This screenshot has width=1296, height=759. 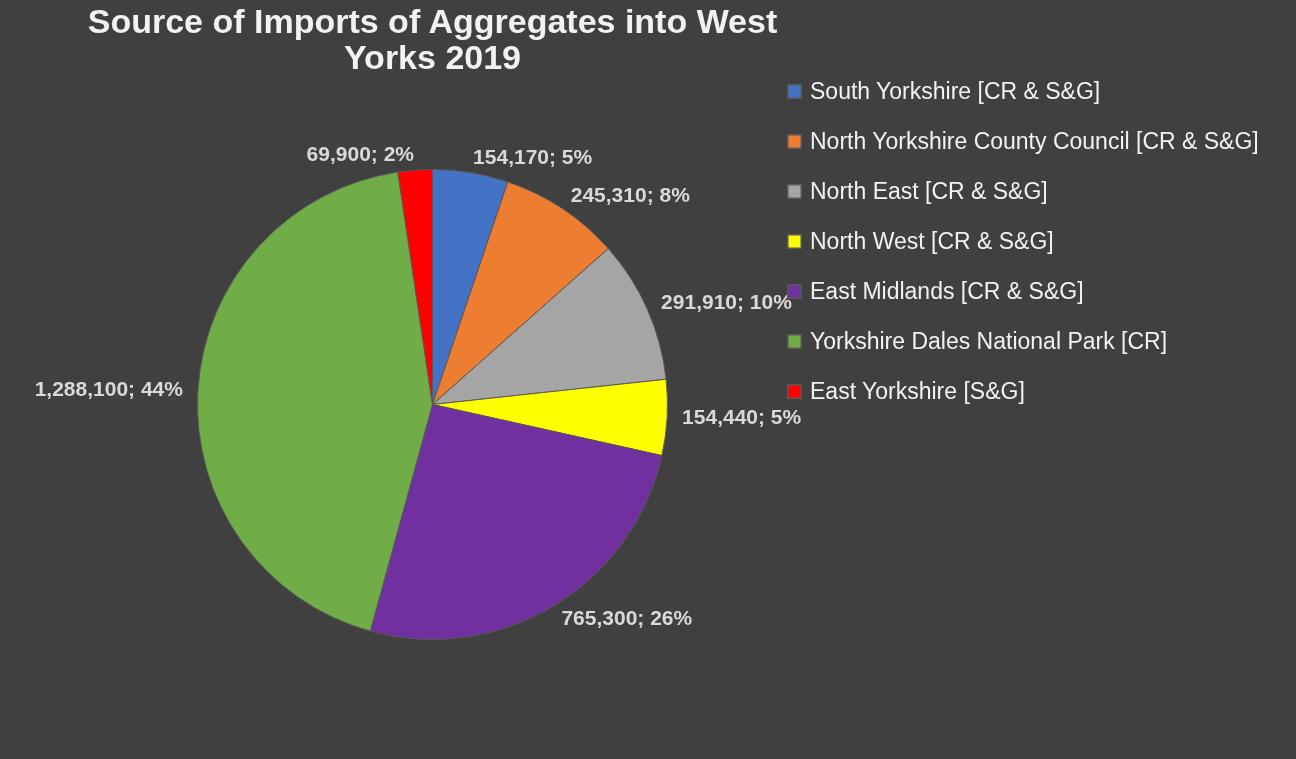 What do you see at coordinates (533, 156) in the screenshot?
I see `data-label: 154,170; 5%` at bounding box center [533, 156].